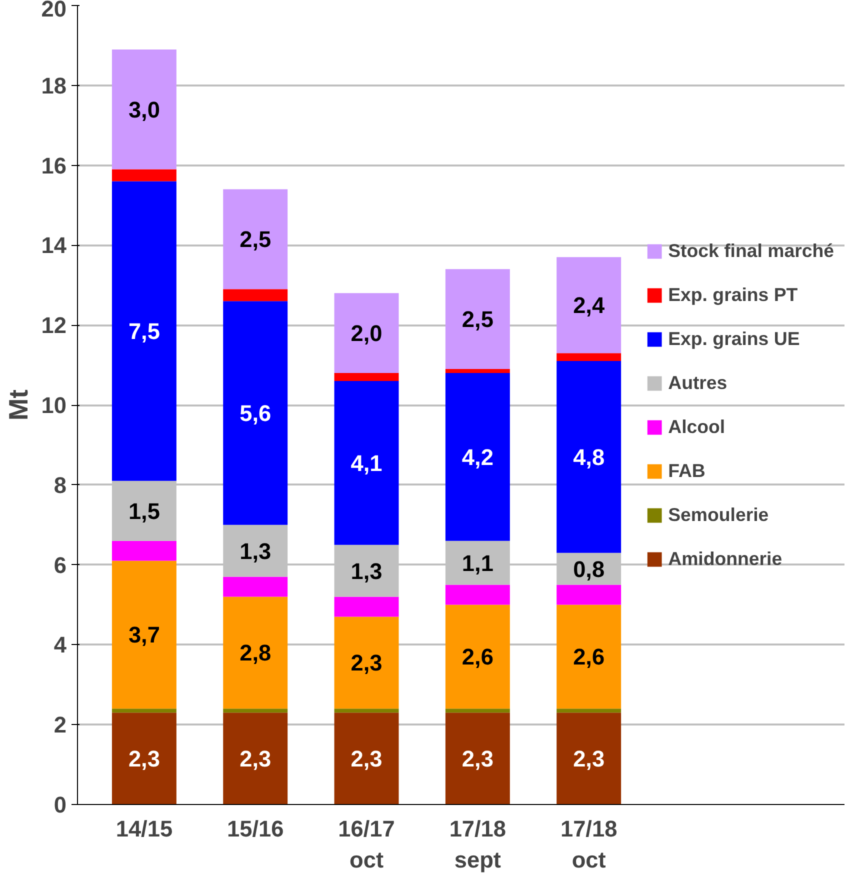 The height and width of the screenshot is (875, 849). What do you see at coordinates (718, 515) in the screenshot?
I see `legend-label: Semoulerie` at bounding box center [718, 515].